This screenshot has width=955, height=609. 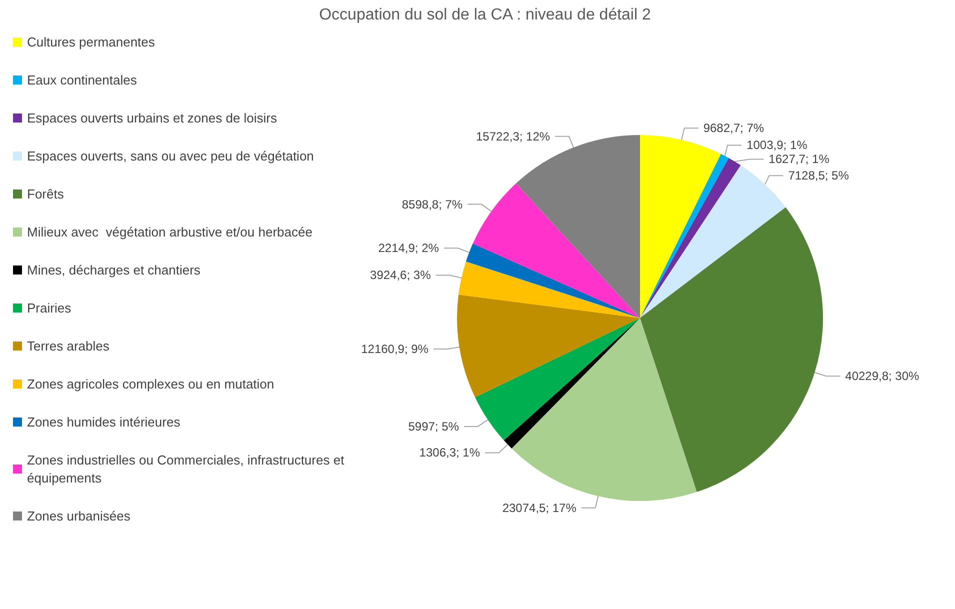 I want to click on legend-label: Forêts, so click(x=45, y=194).